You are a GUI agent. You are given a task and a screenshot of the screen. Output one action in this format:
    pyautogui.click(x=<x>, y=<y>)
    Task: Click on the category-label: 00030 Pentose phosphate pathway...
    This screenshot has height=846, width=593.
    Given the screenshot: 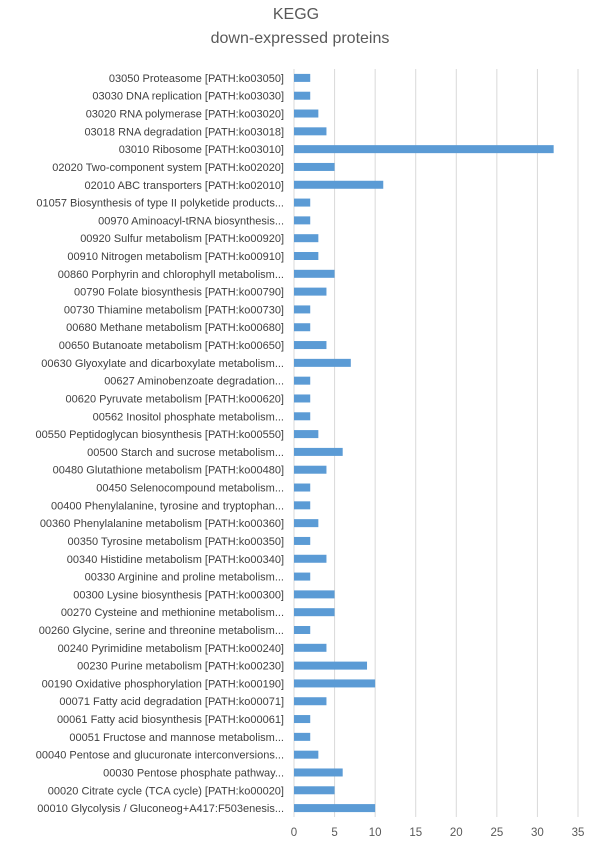 What is the action you would take?
    pyautogui.click(x=193, y=773)
    